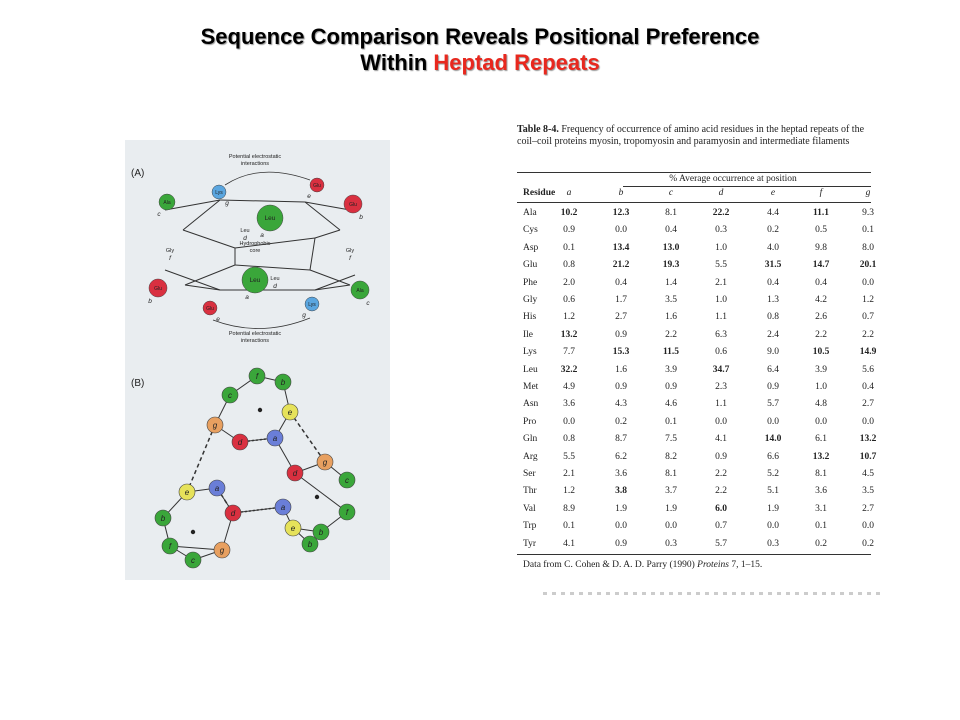  What do you see at coordinates (255, 244) in the screenshot?
I see `core-label-1: Hydrophobic` at bounding box center [255, 244].